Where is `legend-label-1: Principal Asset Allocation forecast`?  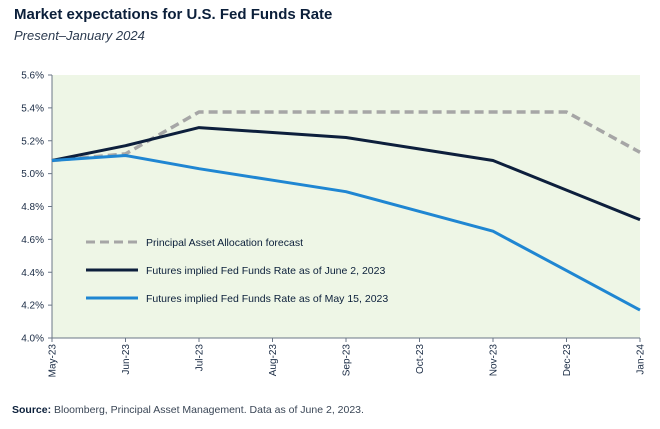 legend-label-1: Principal Asset Allocation forecast is located at coordinates (224, 243).